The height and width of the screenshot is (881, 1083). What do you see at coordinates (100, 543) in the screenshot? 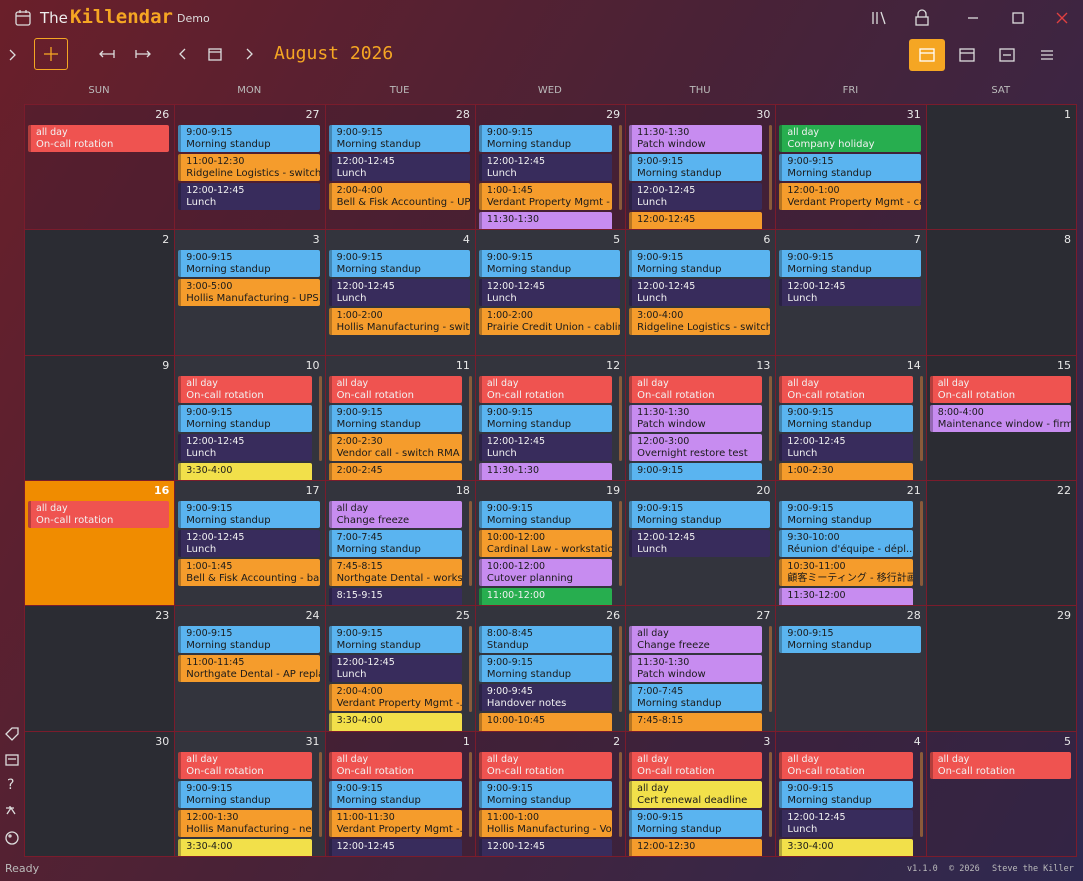
I see `day-cell: 16 all day On-call rotation` at bounding box center [100, 543].